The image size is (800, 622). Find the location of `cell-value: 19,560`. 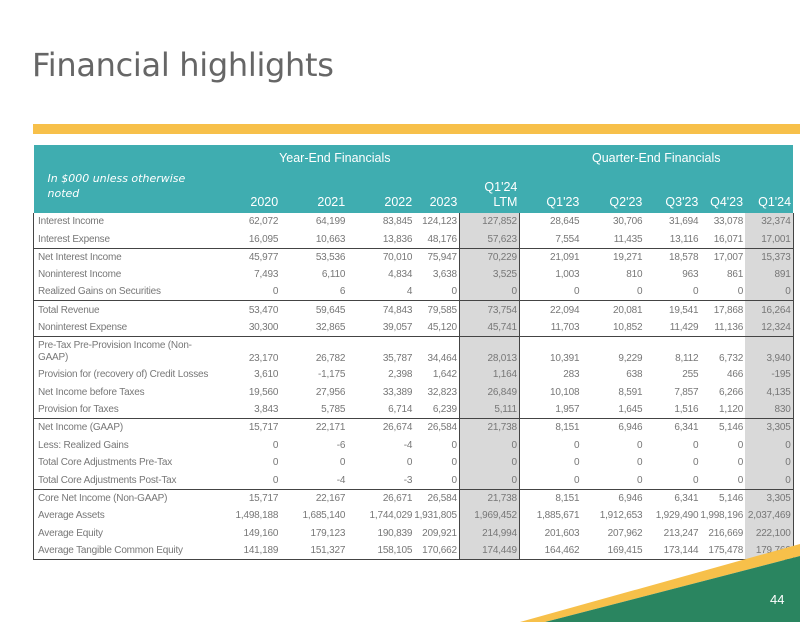

cell-value: 19,560 is located at coordinates (263, 393).